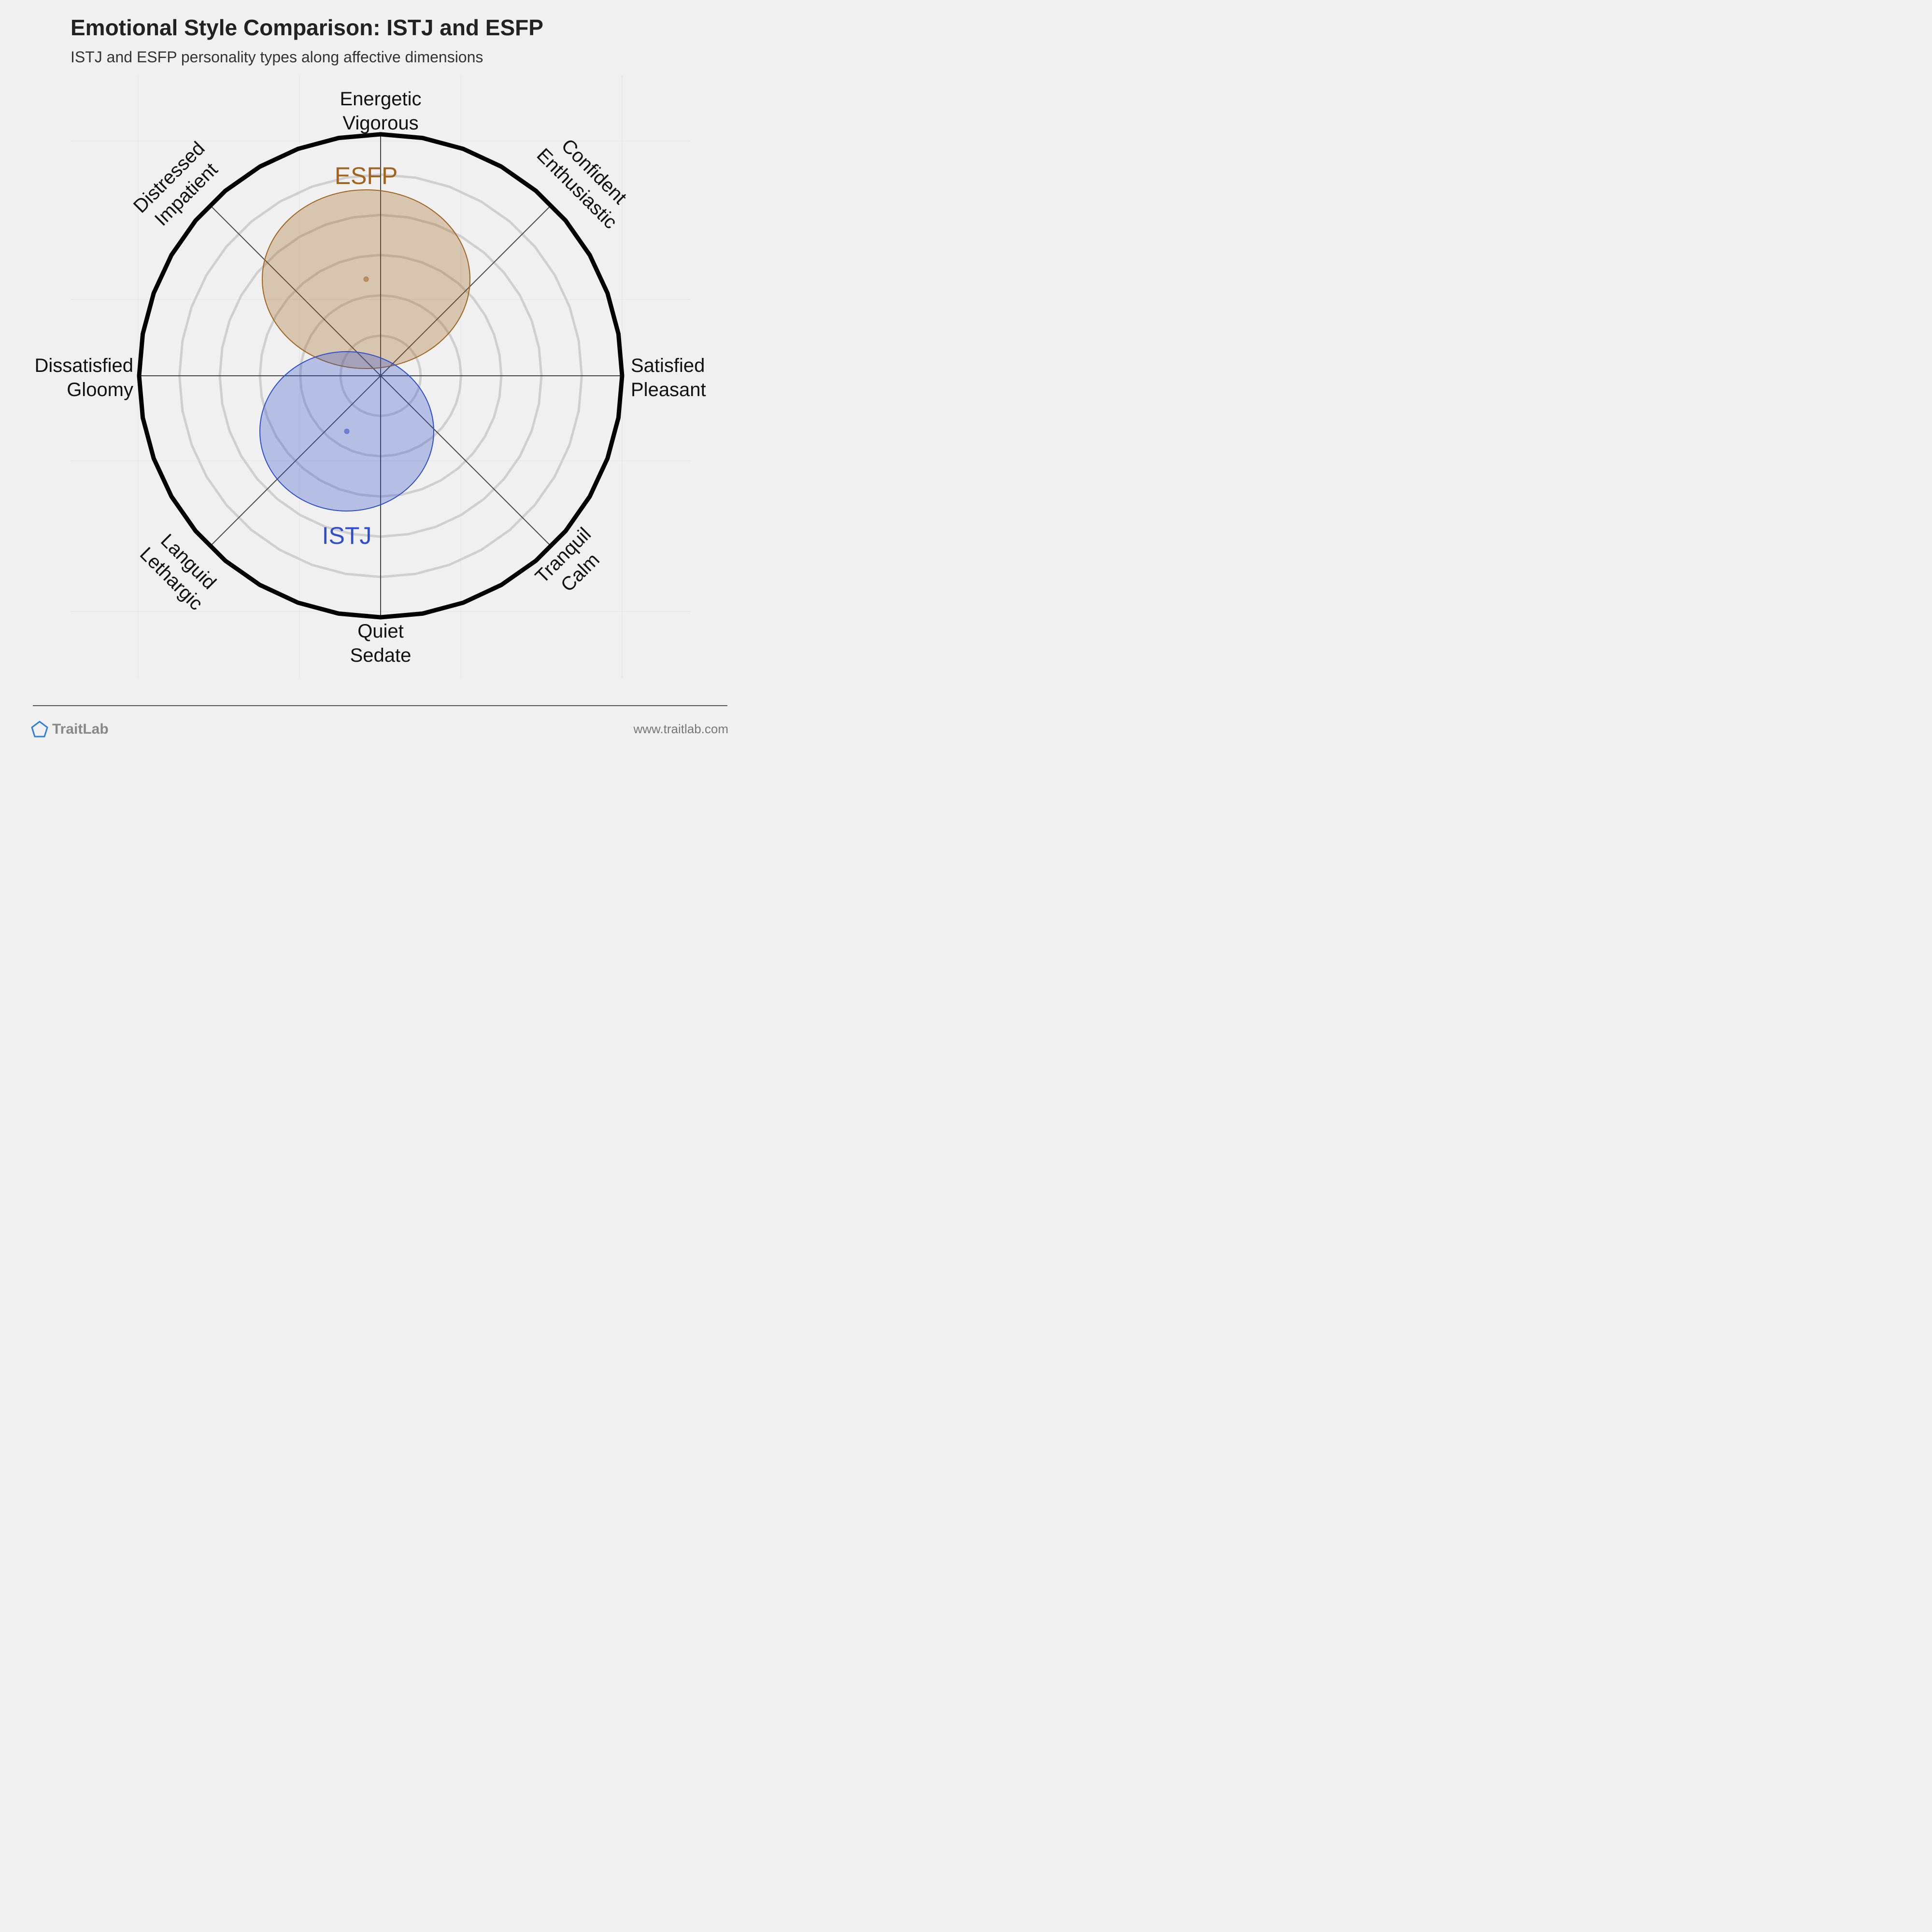 The image size is (1932, 1932). What do you see at coordinates (80, 729) in the screenshot?
I see `brand-name: TraitLab` at bounding box center [80, 729].